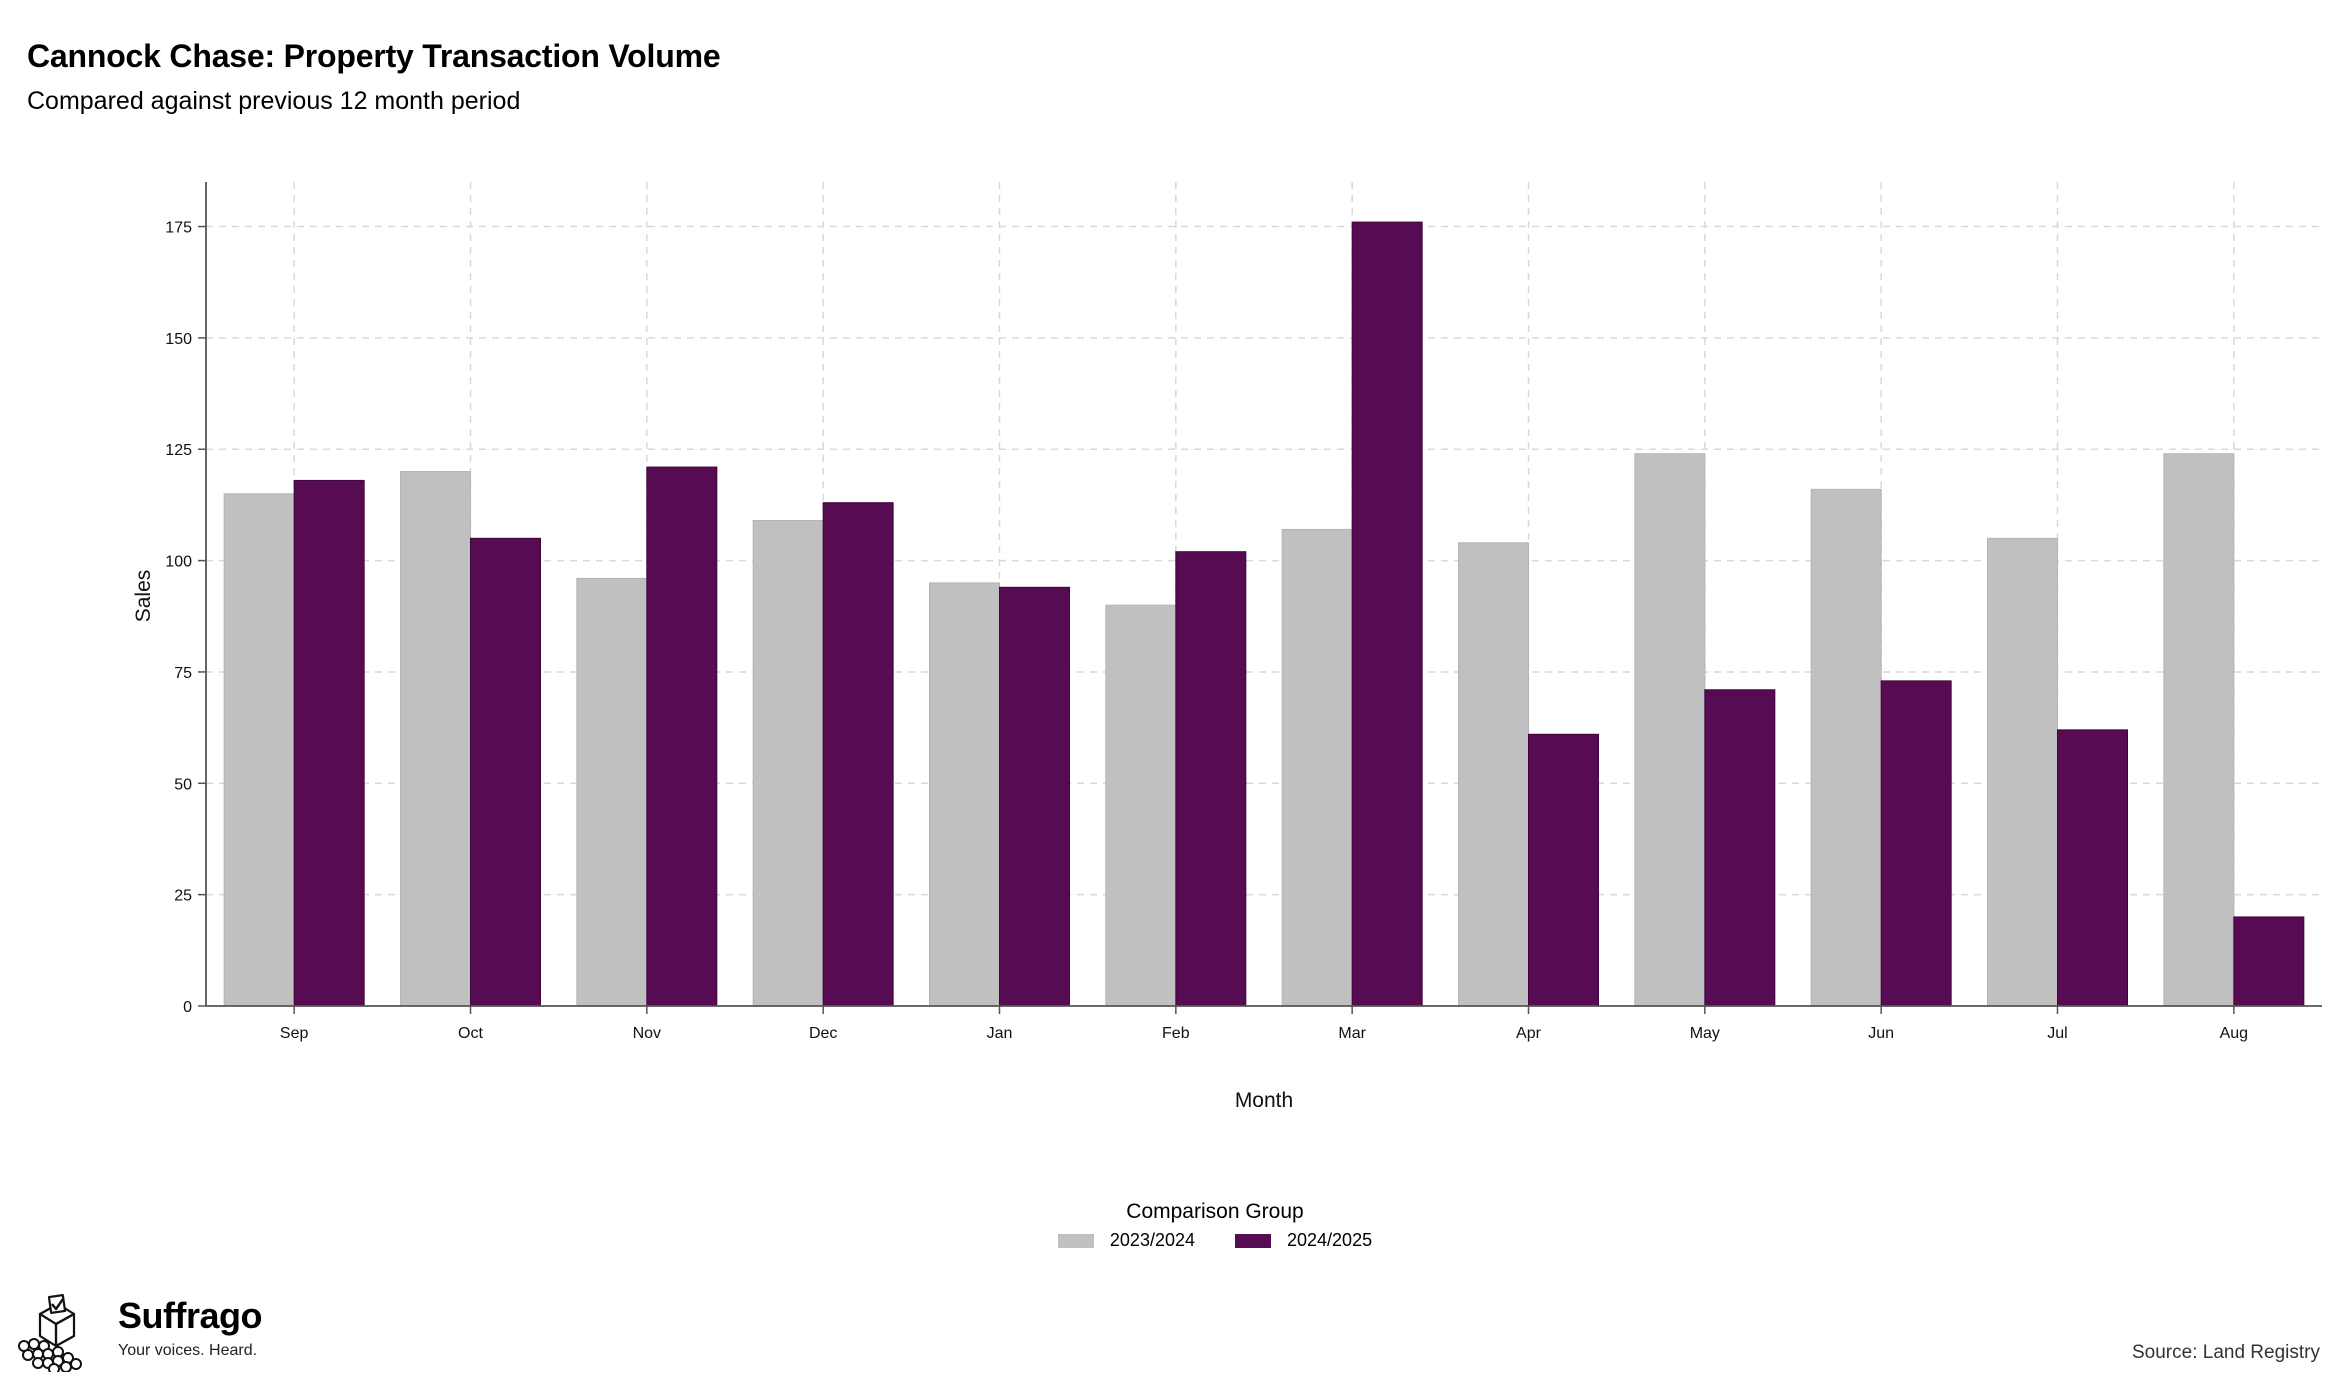 Image resolution: width=2334 pixels, height=1388 pixels. Describe the element at coordinates (505, 772) in the screenshot. I see `bar-2024-2025-oct` at that location.